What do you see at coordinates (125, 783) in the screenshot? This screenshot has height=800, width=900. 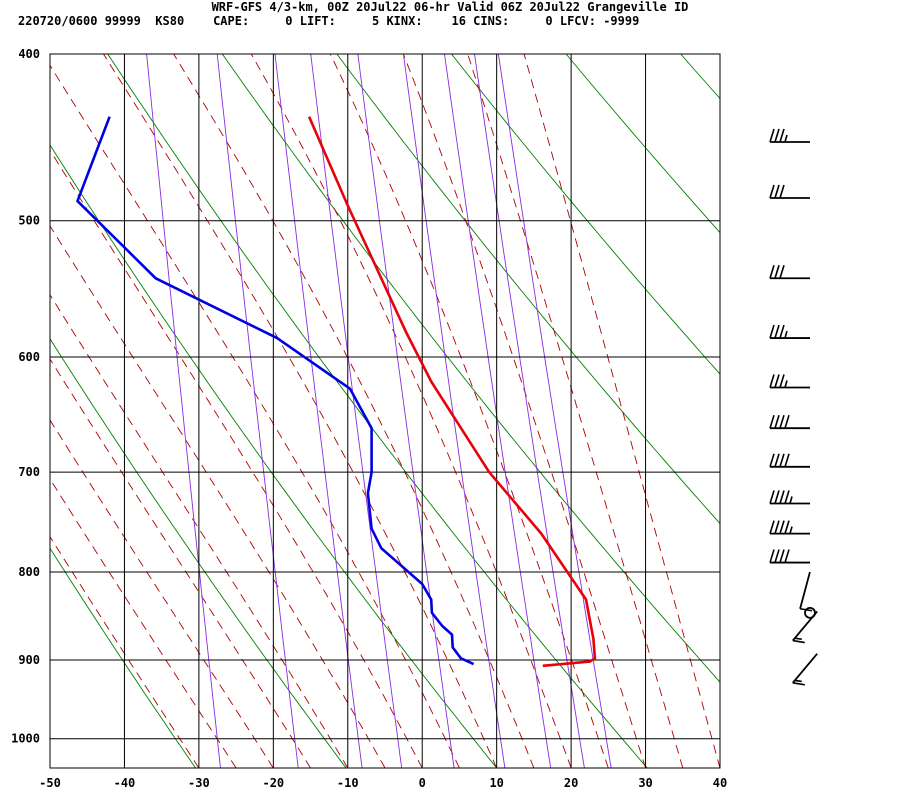 I see `x-tick-label: -40` at bounding box center [125, 783].